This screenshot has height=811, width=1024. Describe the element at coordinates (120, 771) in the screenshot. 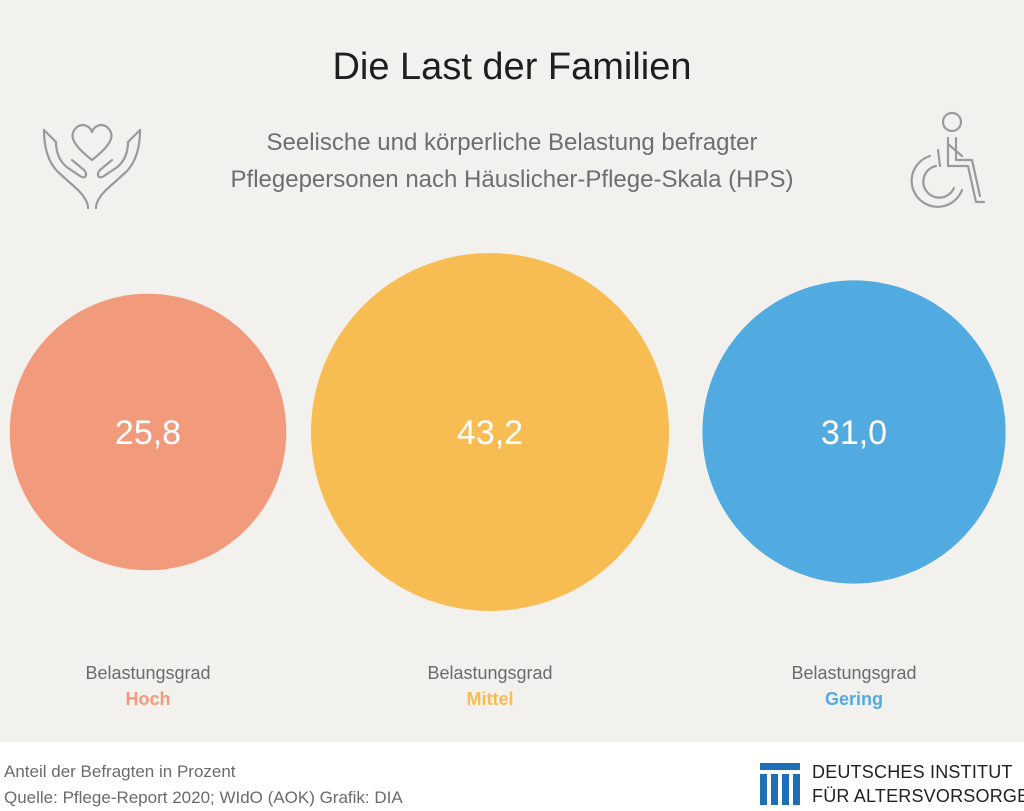

I see `unit-note: Anteil der Befragten in Prozent` at that location.